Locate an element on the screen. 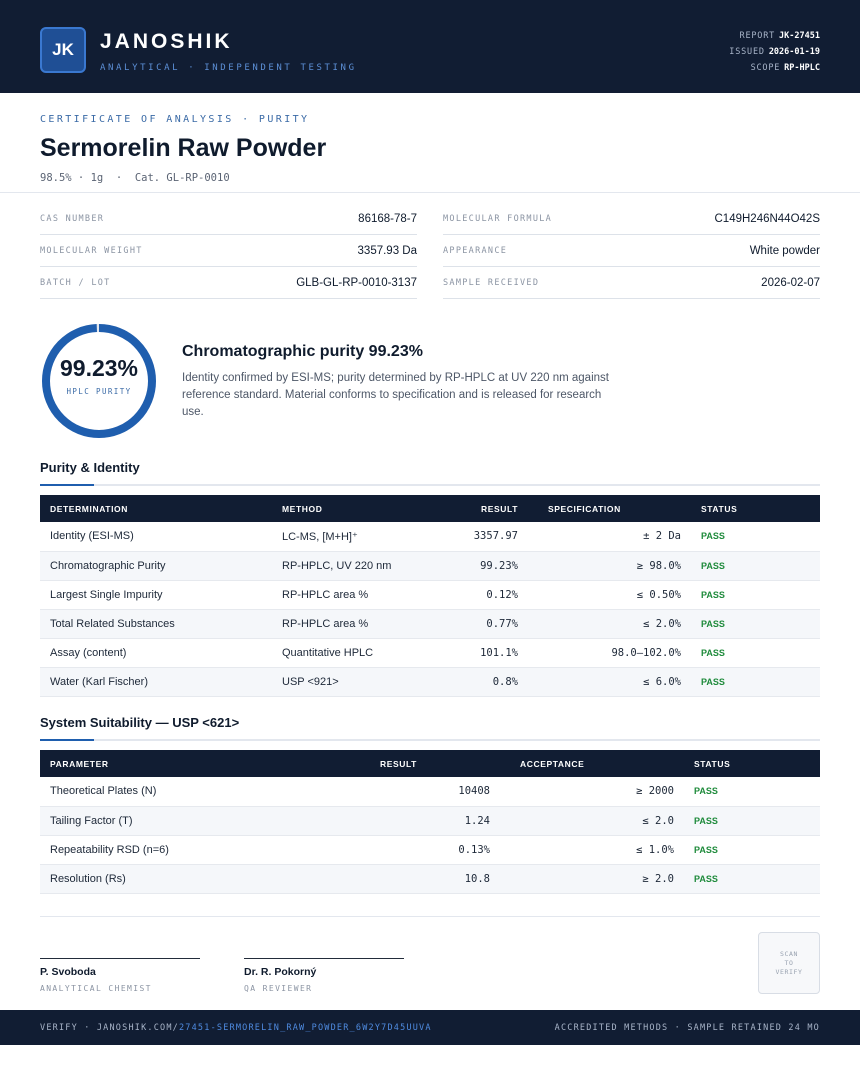 The image size is (860, 1073). verify-link: 27451-SERMORELIN_RAW_POWDER_6W2Y7D45UUVA is located at coordinates (305, 1028).